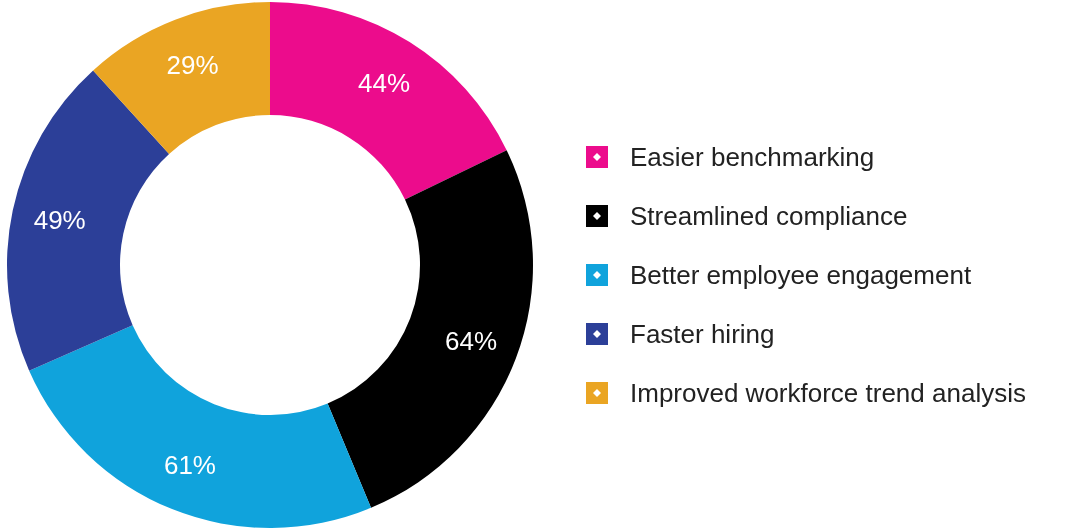 Image resolution: width=1091 pixels, height=531 pixels. What do you see at coordinates (752, 157) in the screenshot?
I see `legend-label: Easier benchmarking` at bounding box center [752, 157].